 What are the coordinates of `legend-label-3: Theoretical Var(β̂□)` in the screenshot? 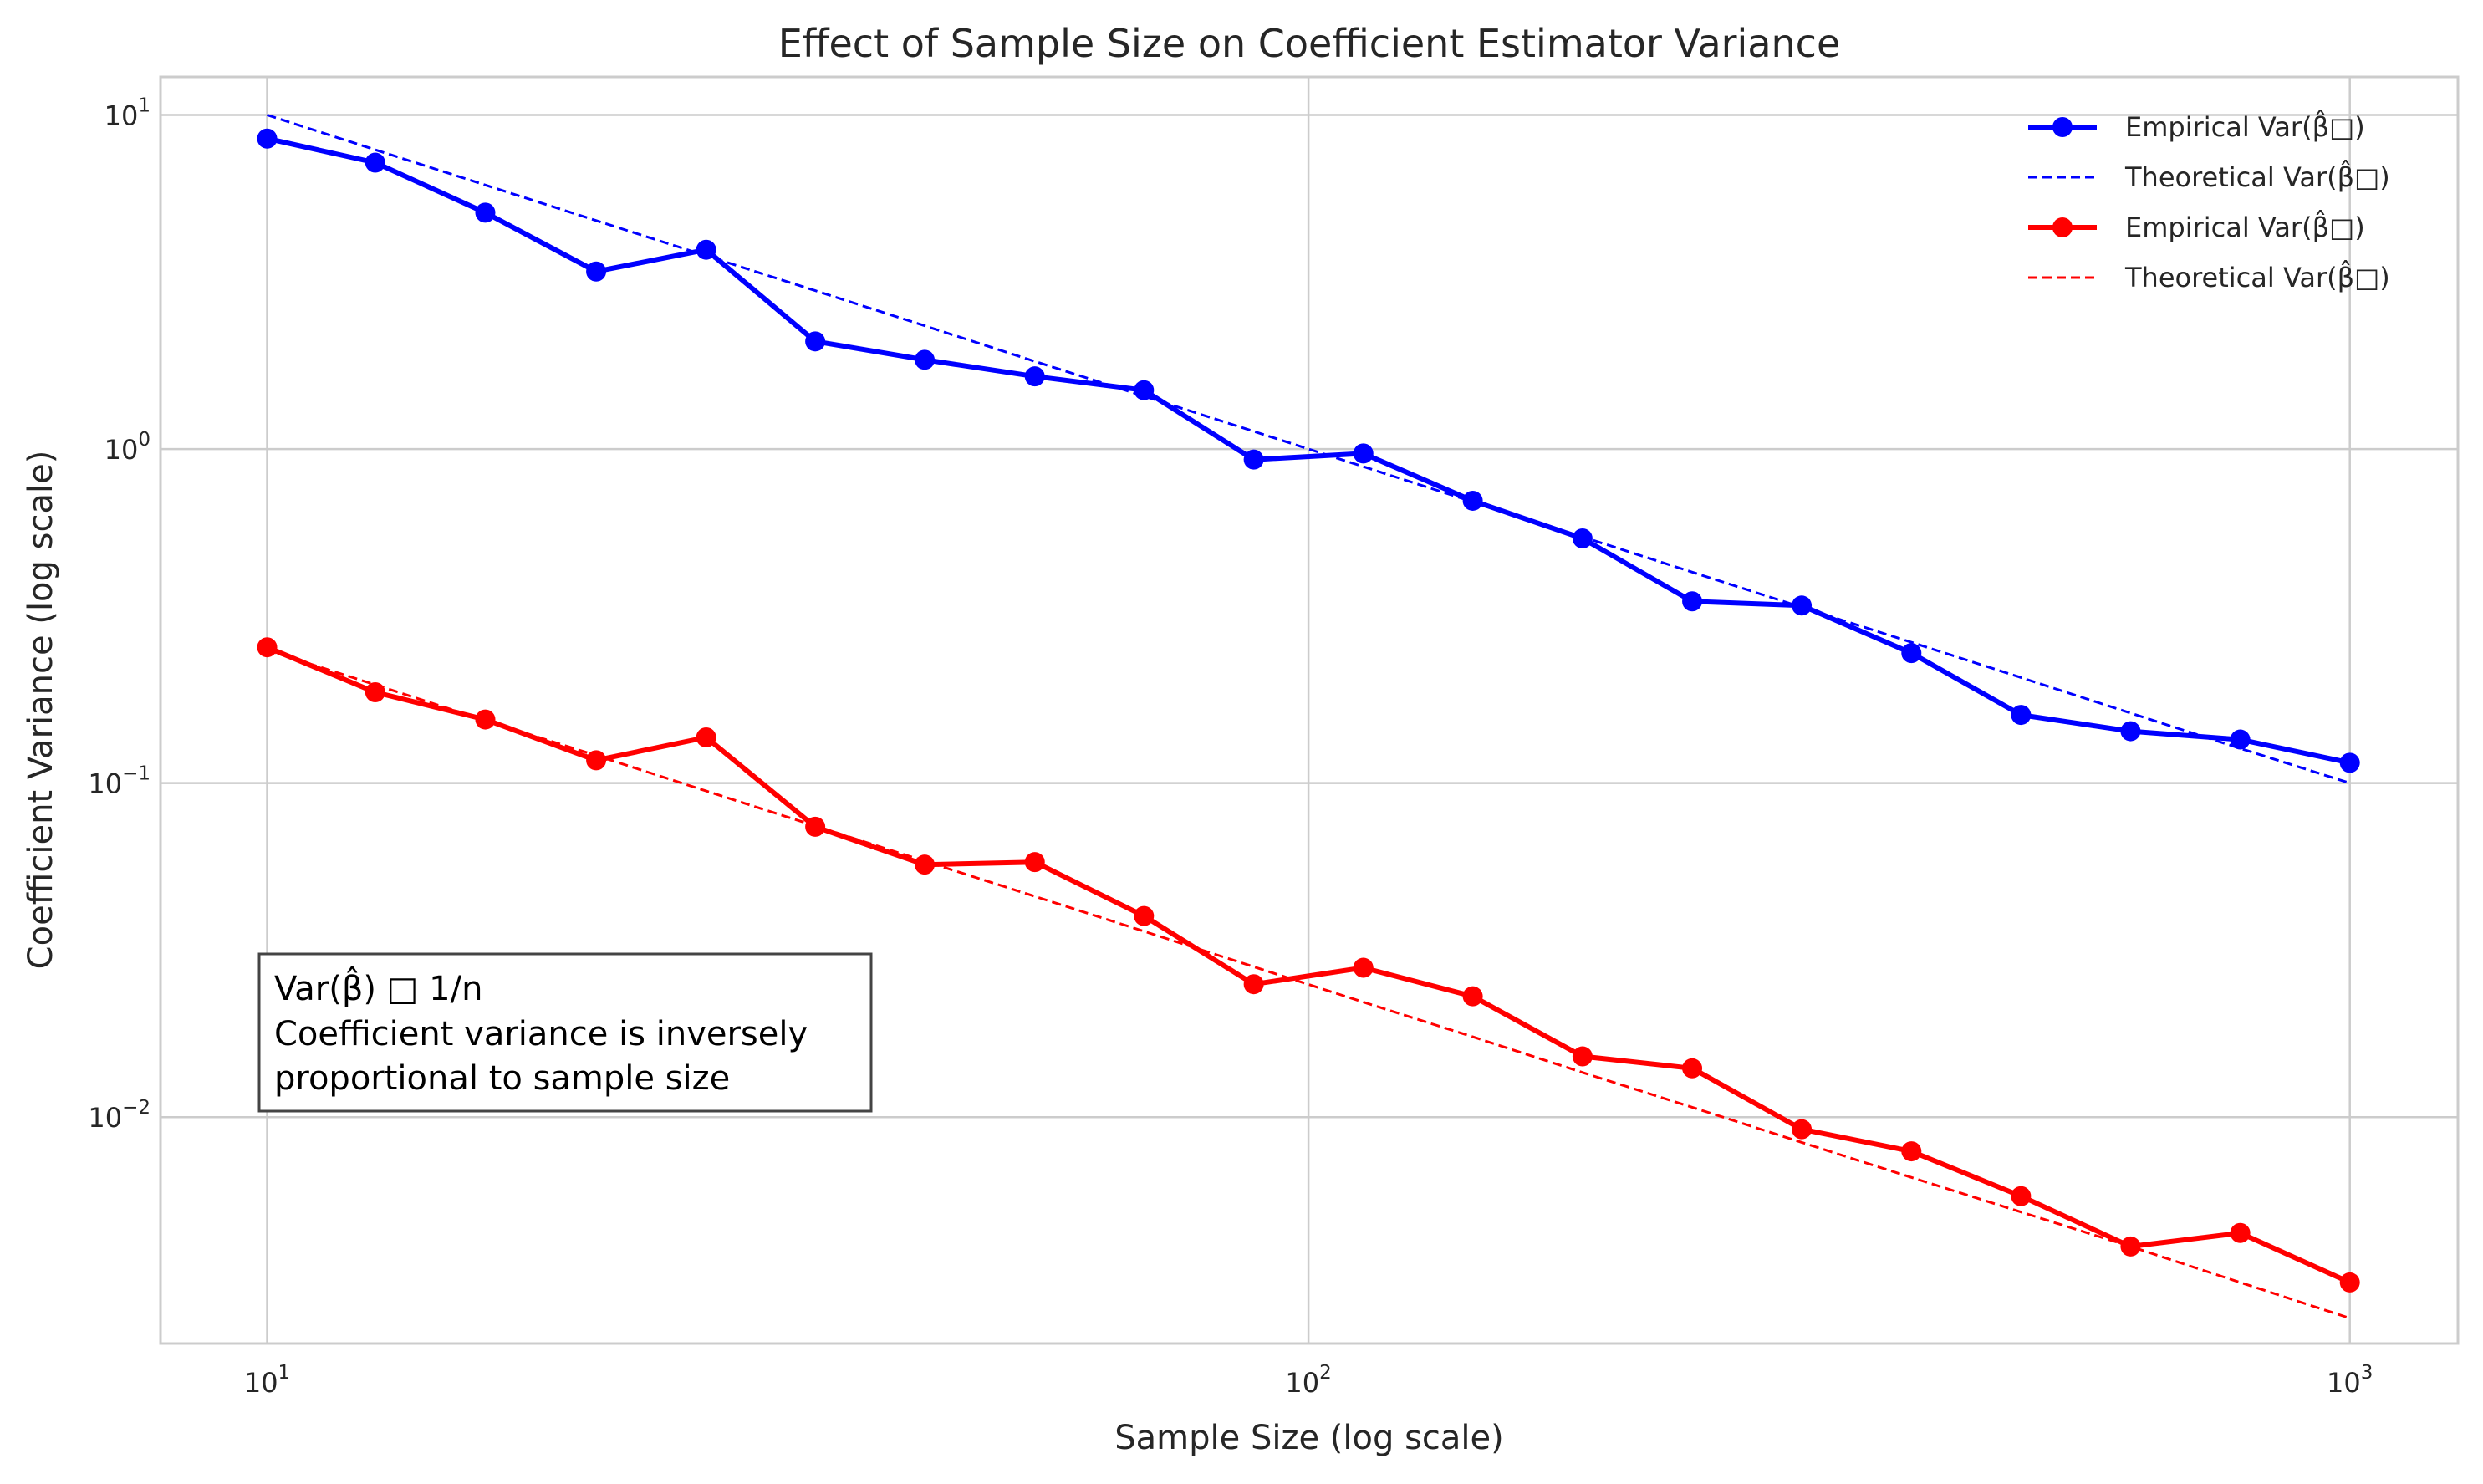 It's located at (2257, 276).